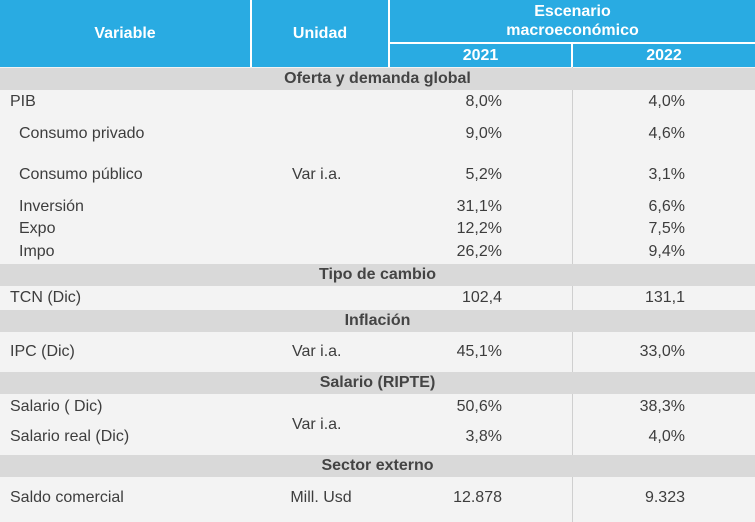  Describe the element at coordinates (479, 228) in the screenshot. I see `row-value-2021: 12,2%` at that location.